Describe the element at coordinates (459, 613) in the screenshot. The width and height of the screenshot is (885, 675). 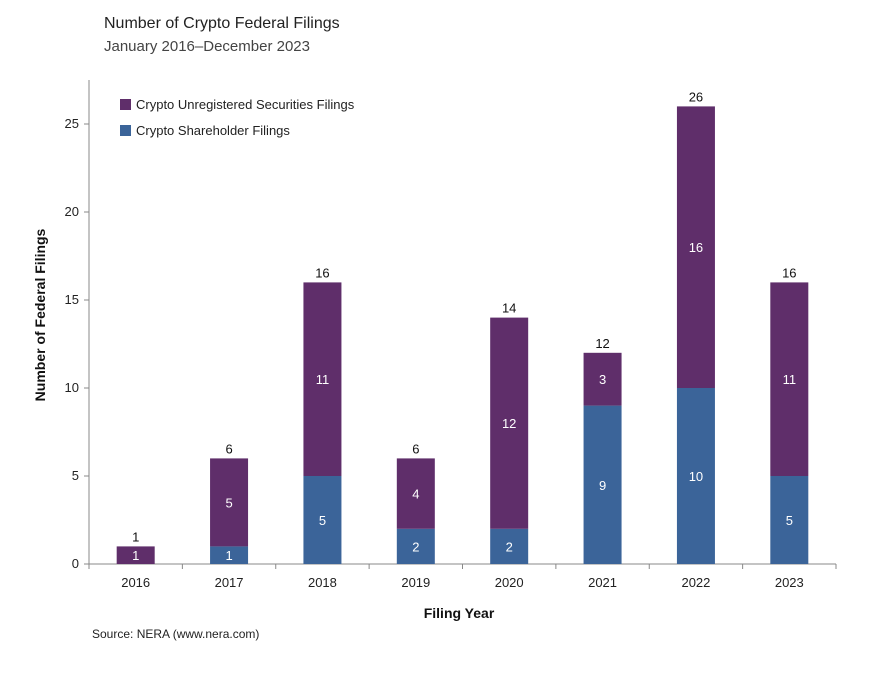
I see `x-axis-title: Filing Year` at that location.